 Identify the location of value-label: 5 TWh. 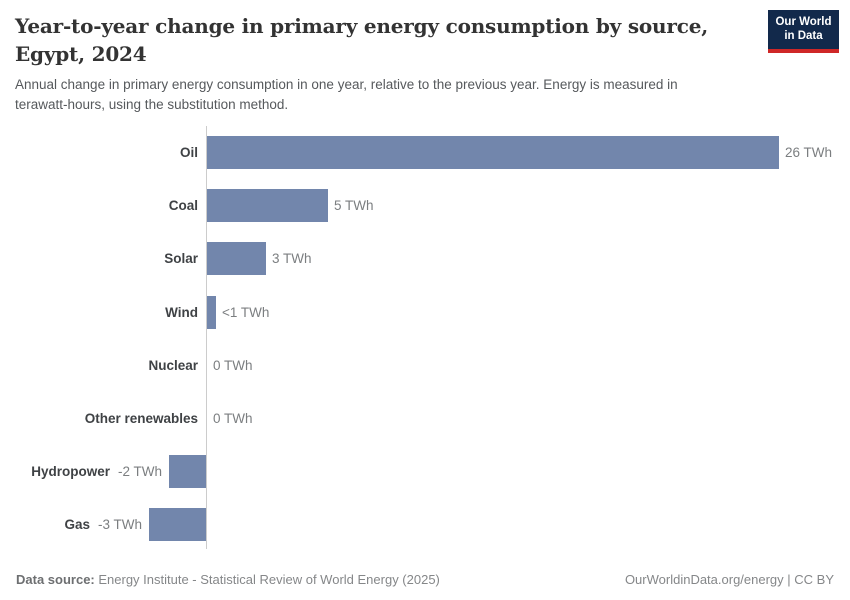
(354, 205).